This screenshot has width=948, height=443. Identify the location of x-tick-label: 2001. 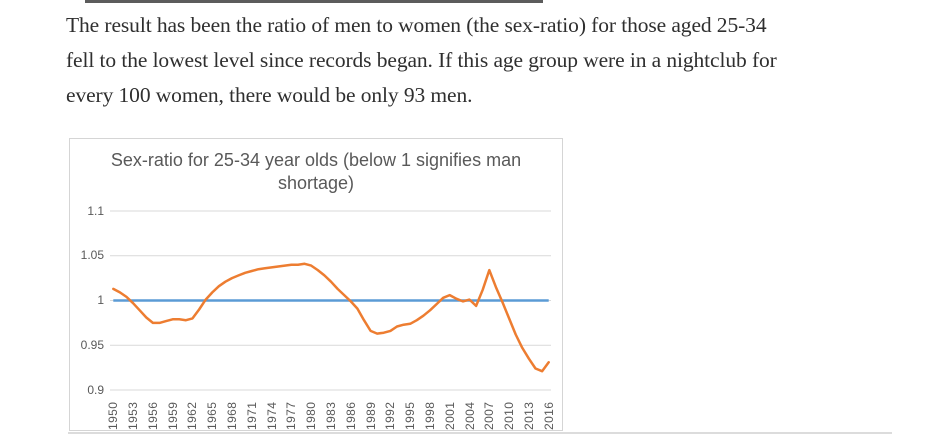
(449, 415).